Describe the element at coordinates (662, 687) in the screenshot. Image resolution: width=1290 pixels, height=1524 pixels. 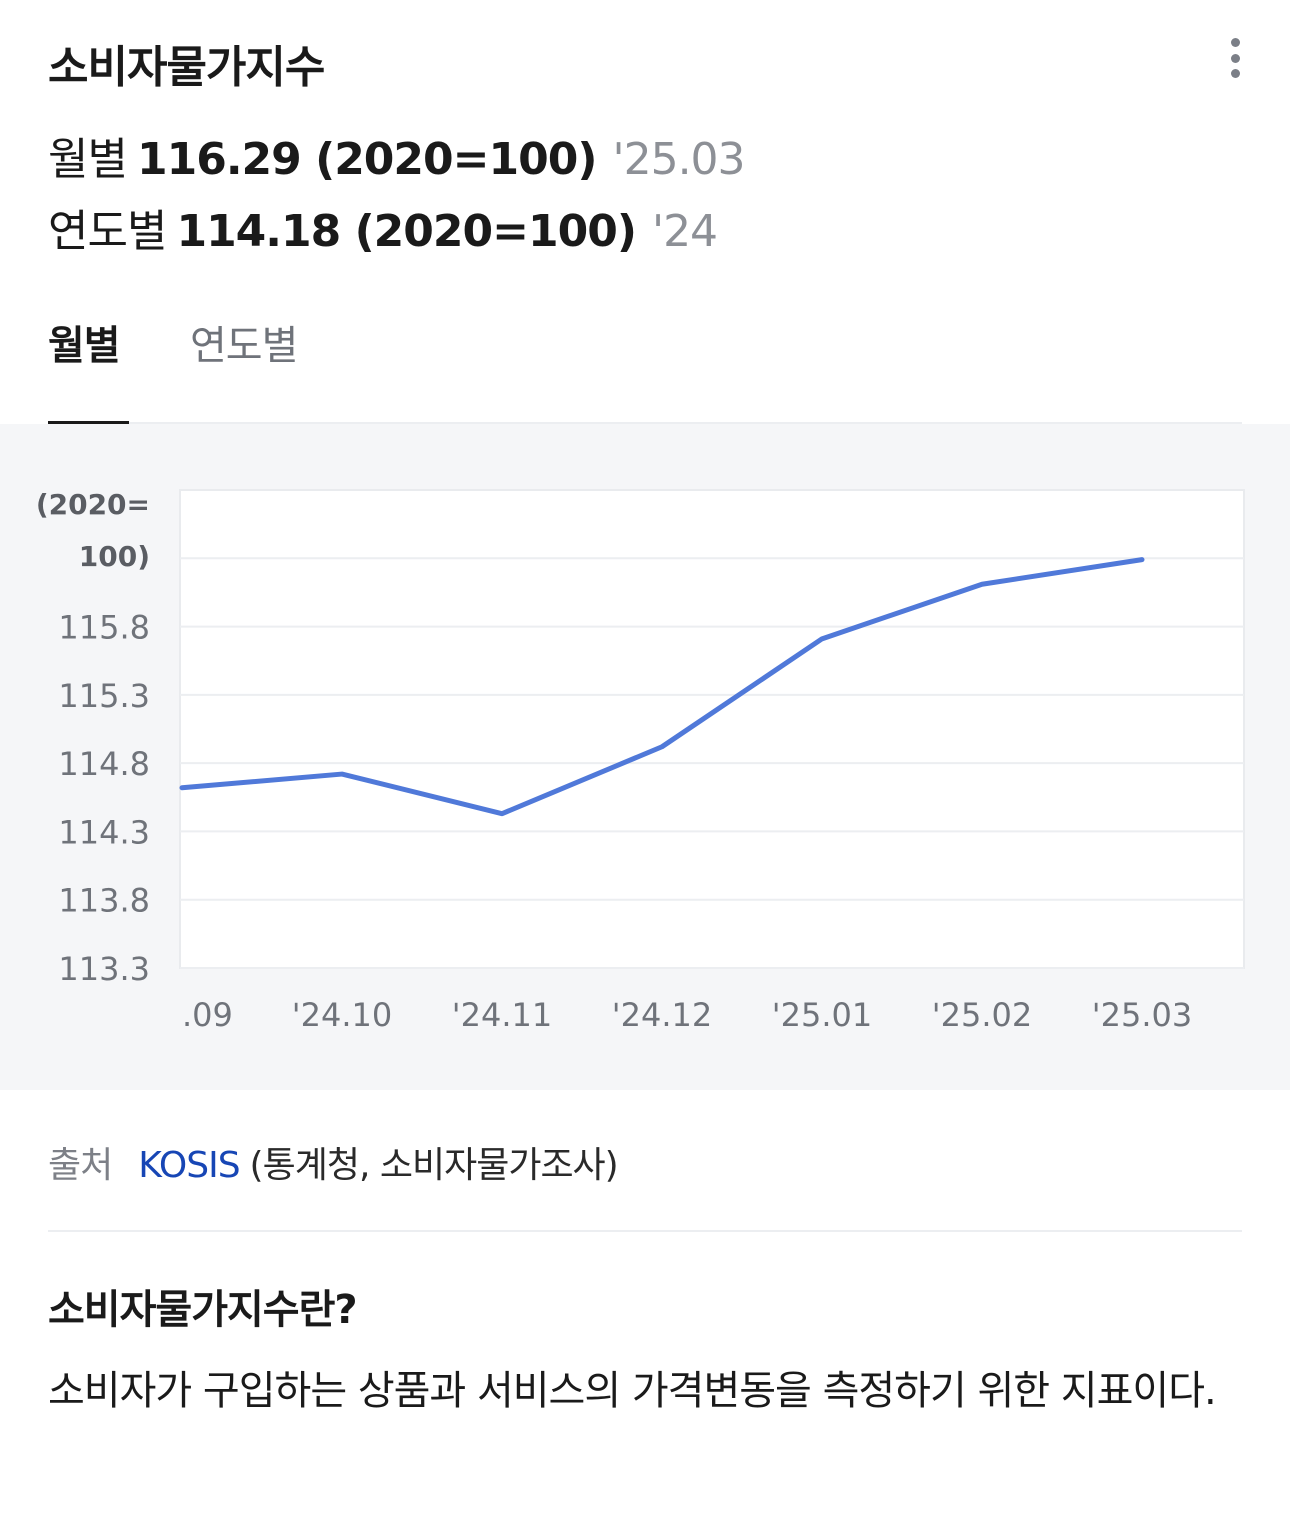
I see `series-line` at that location.